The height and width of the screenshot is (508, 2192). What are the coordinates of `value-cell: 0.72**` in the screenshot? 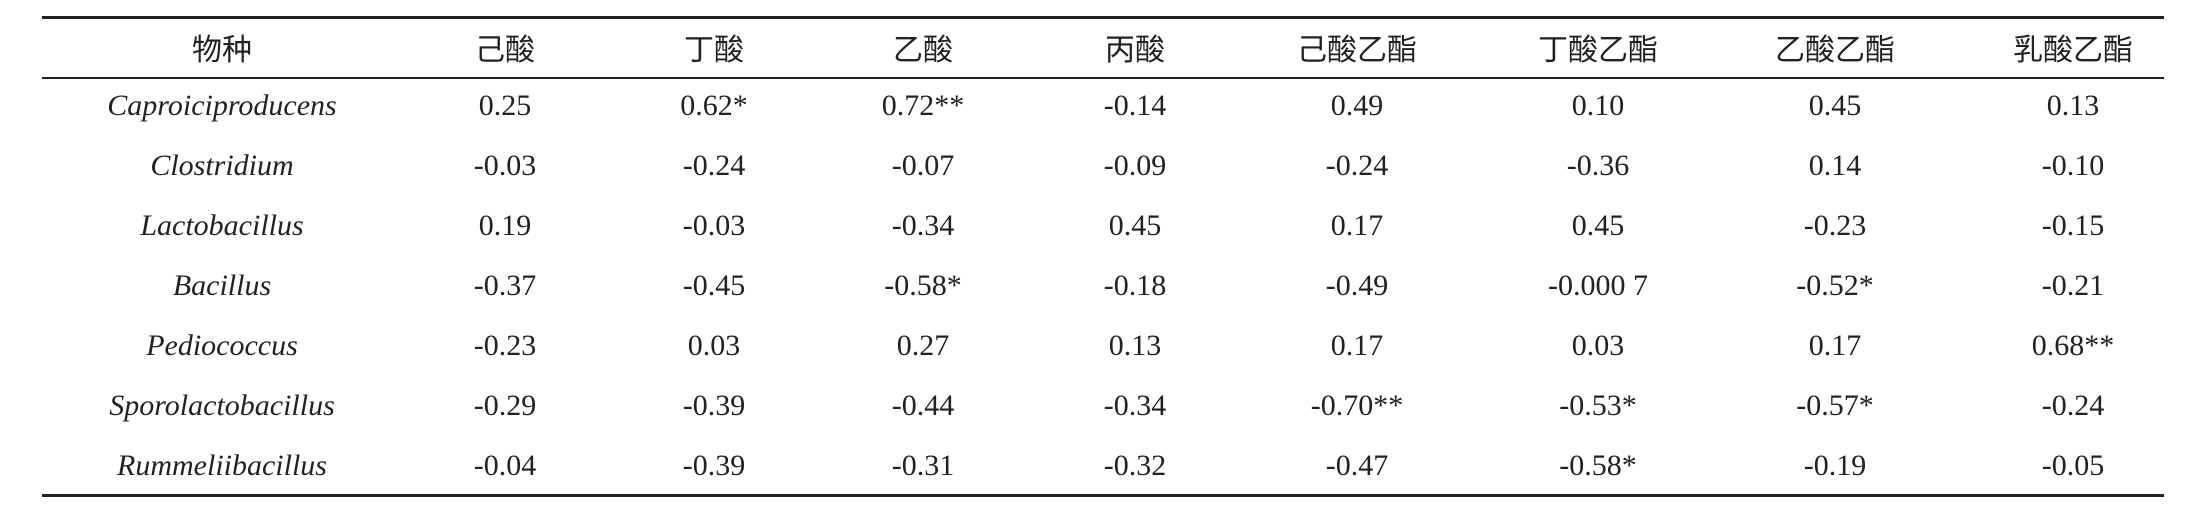 It's located at (923, 105).